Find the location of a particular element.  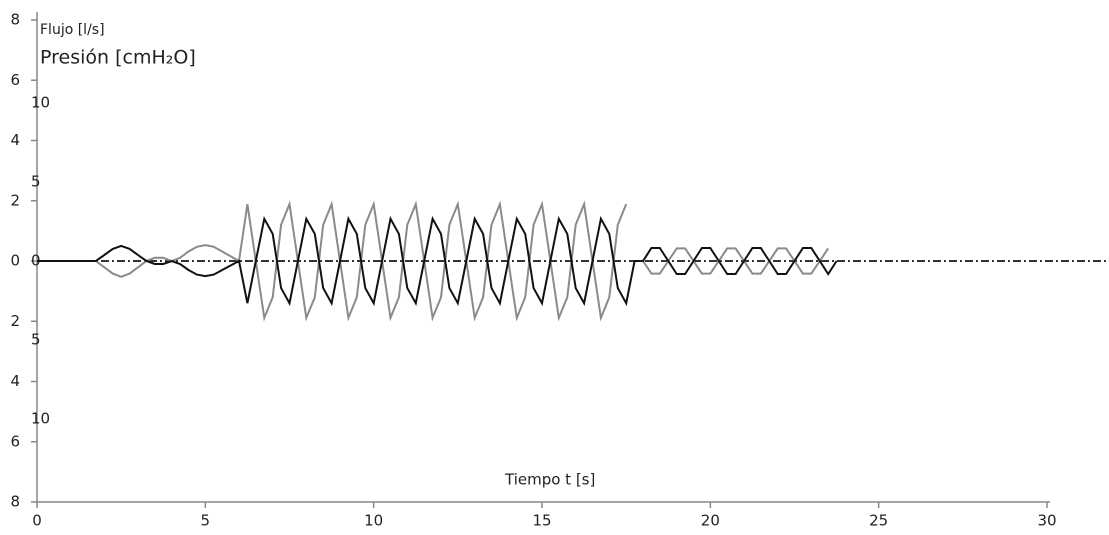

x-tick-label: 25 is located at coordinates (878, 521).